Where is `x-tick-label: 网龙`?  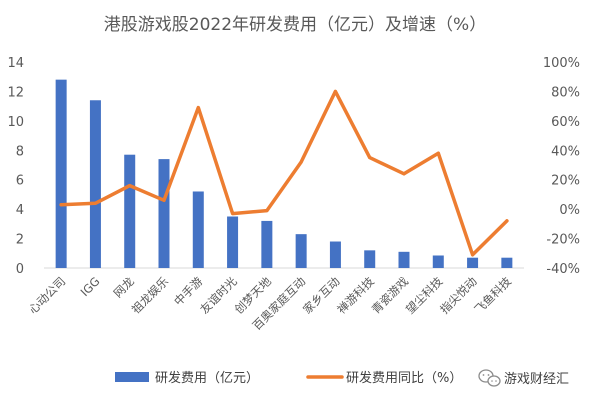 x-tick-label: 网龙 is located at coordinates (124, 287).